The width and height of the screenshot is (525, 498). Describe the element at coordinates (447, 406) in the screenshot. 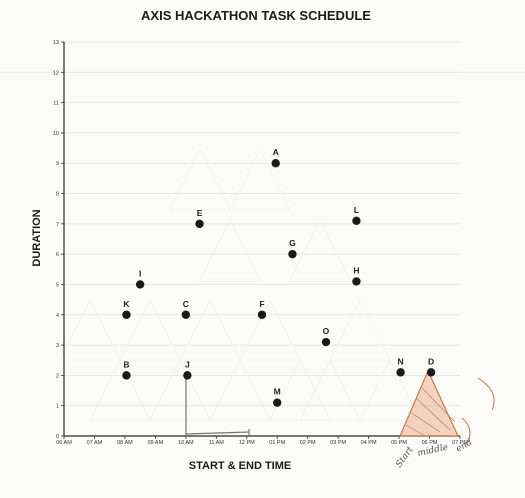

I see `hand-drawn-triangle-marker` at that location.